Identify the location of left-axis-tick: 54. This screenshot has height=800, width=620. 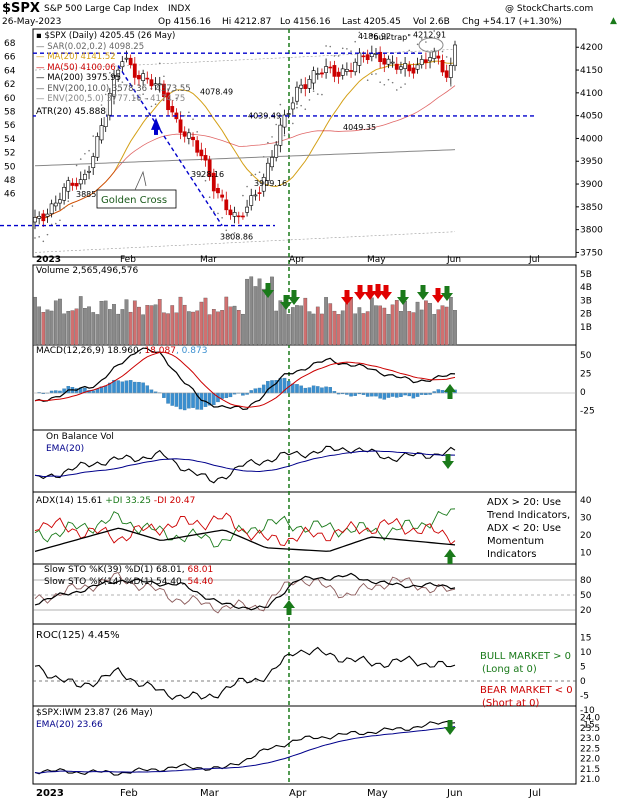
(10, 140).